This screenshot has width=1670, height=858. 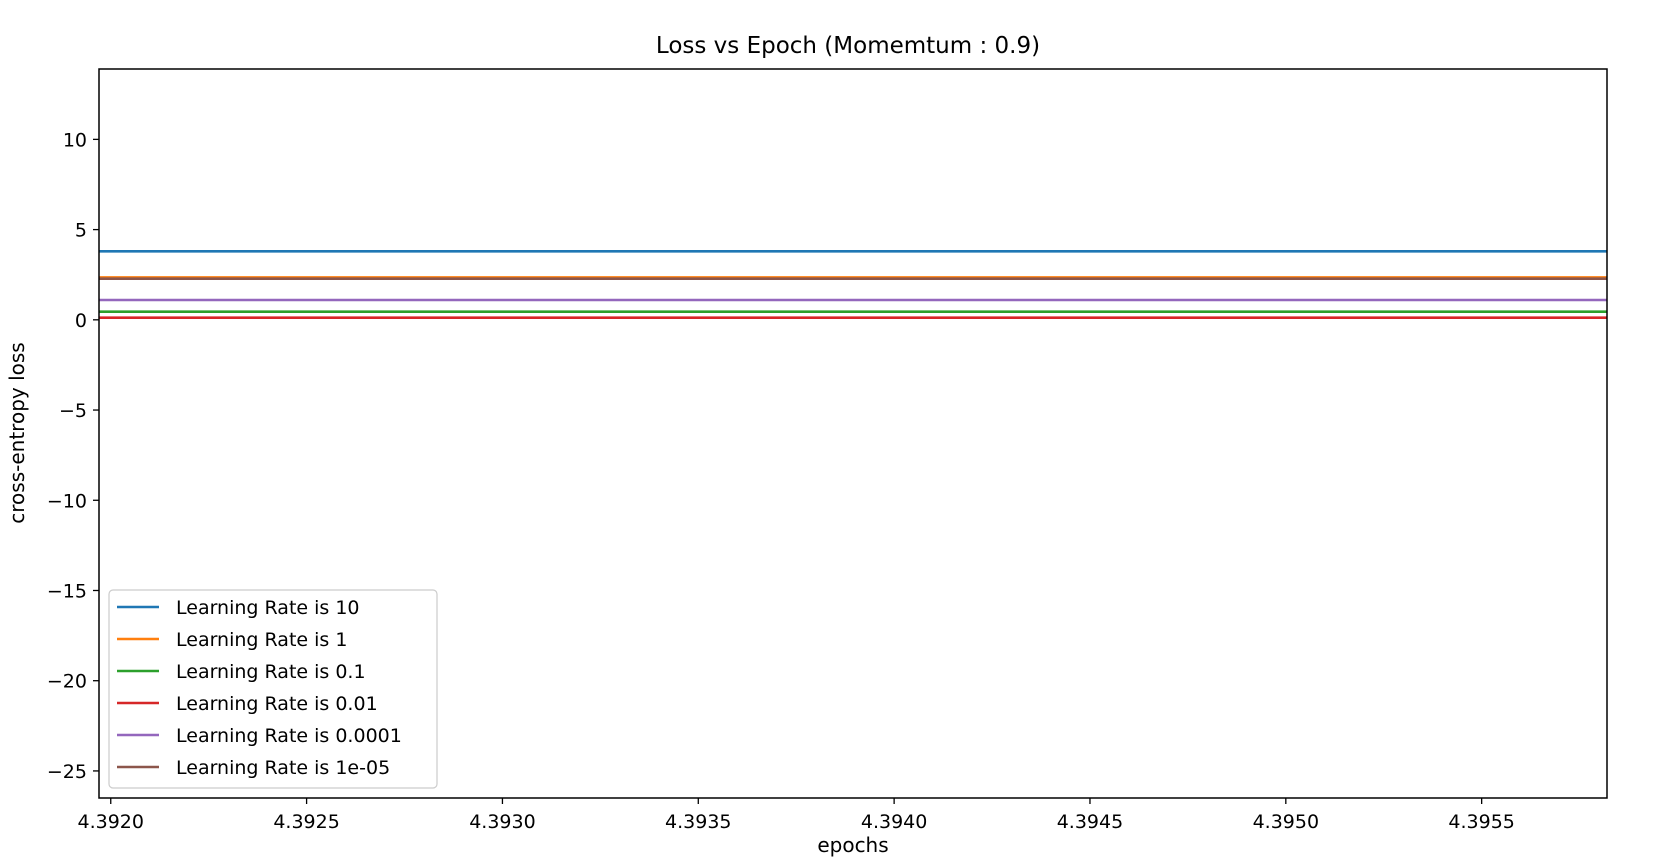 What do you see at coordinates (502, 822) in the screenshot?
I see `x-tick-label: 4.3930` at bounding box center [502, 822].